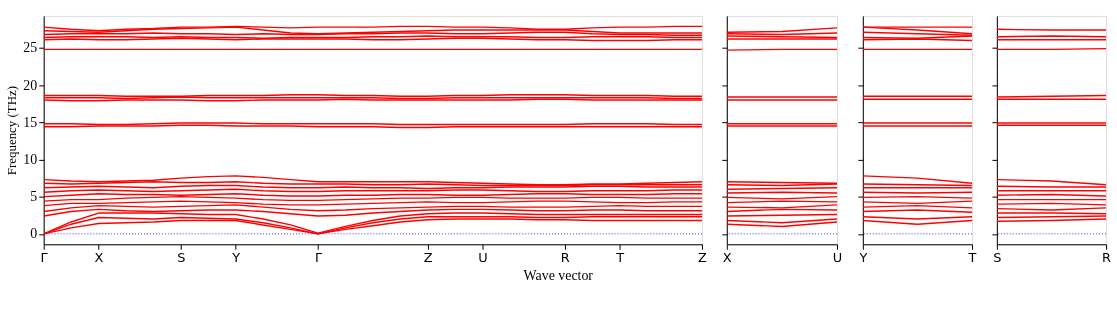  I want to click on y-tick-label: 0, so click(34, 234).